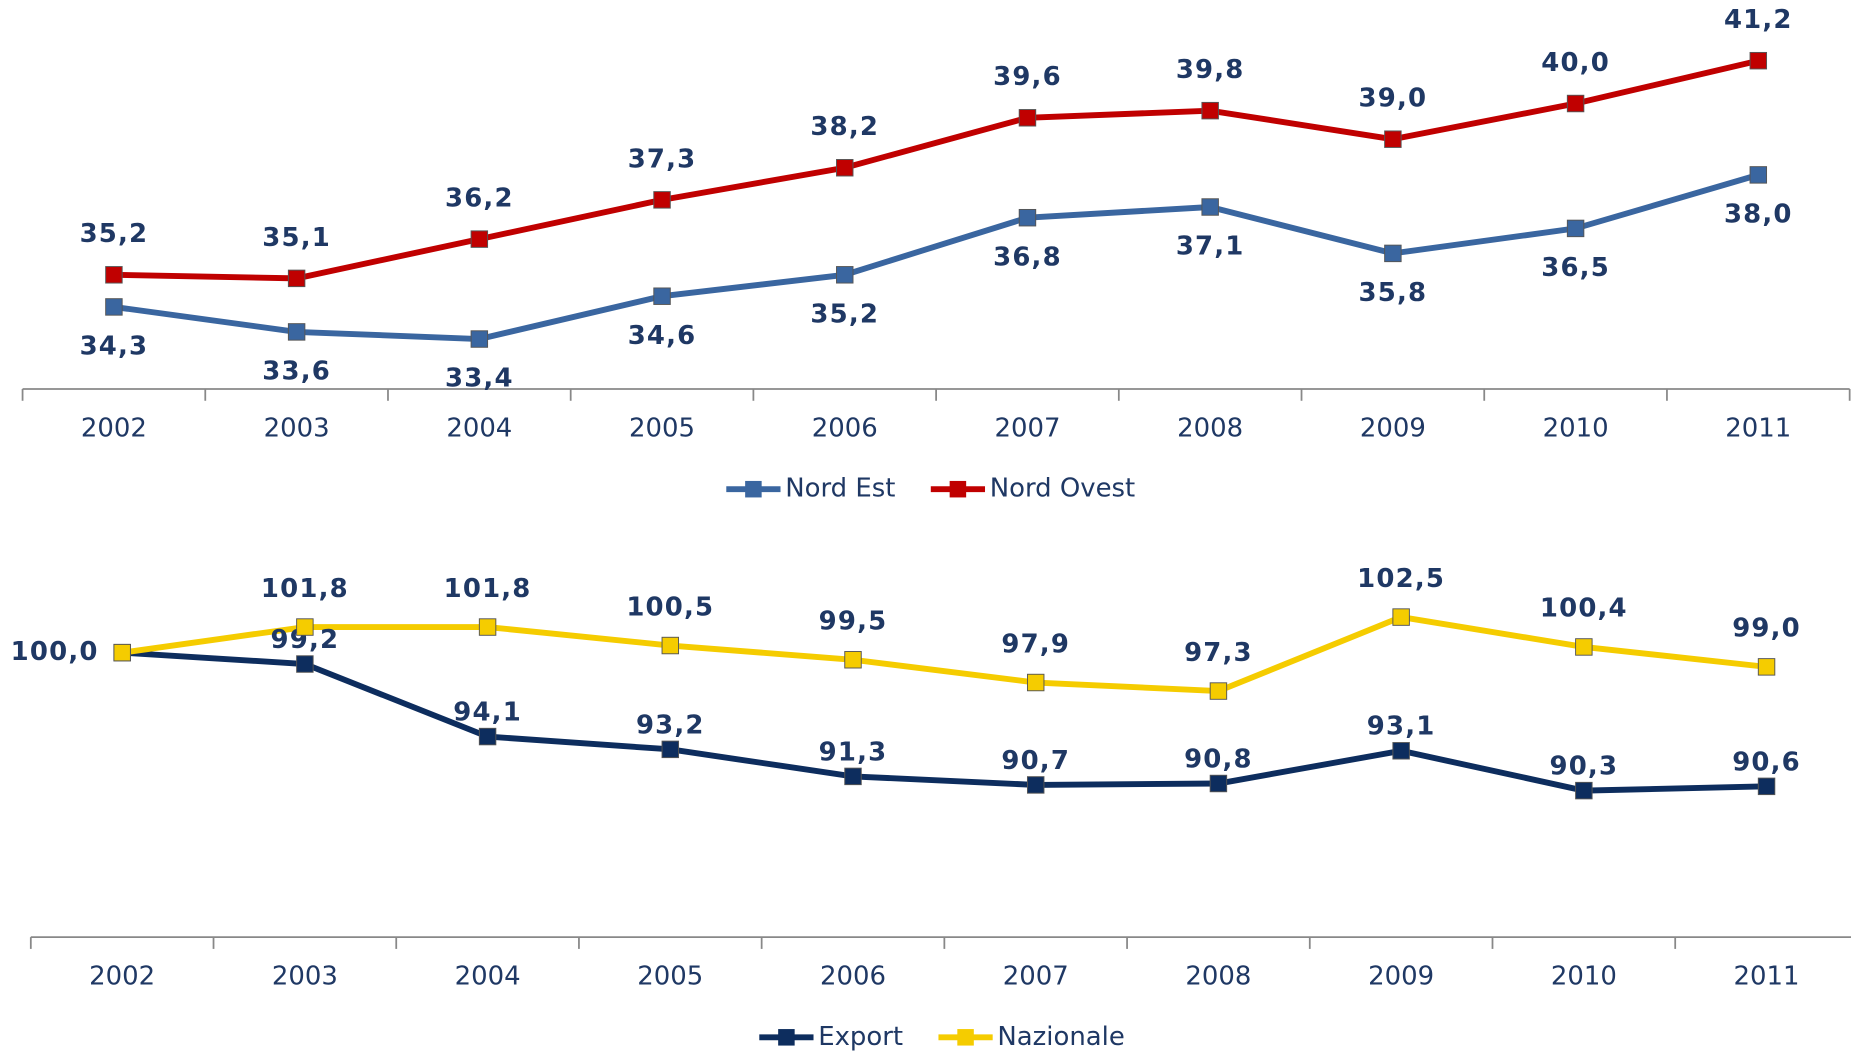  What do you see at coordinates (1758, 20) in the screenshot?
I see `data-label: 41,2` at bounding box center [1758, 20].